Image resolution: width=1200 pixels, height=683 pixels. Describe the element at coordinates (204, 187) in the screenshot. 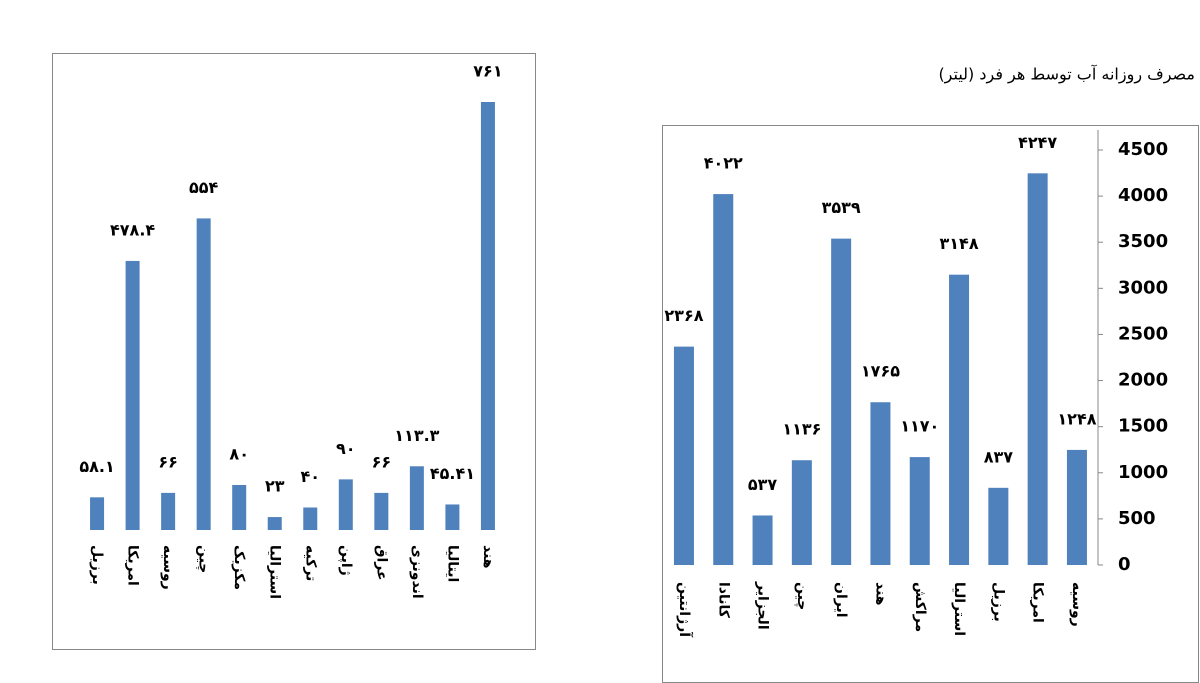

I see `data-label: ۵۵۴` at that location.